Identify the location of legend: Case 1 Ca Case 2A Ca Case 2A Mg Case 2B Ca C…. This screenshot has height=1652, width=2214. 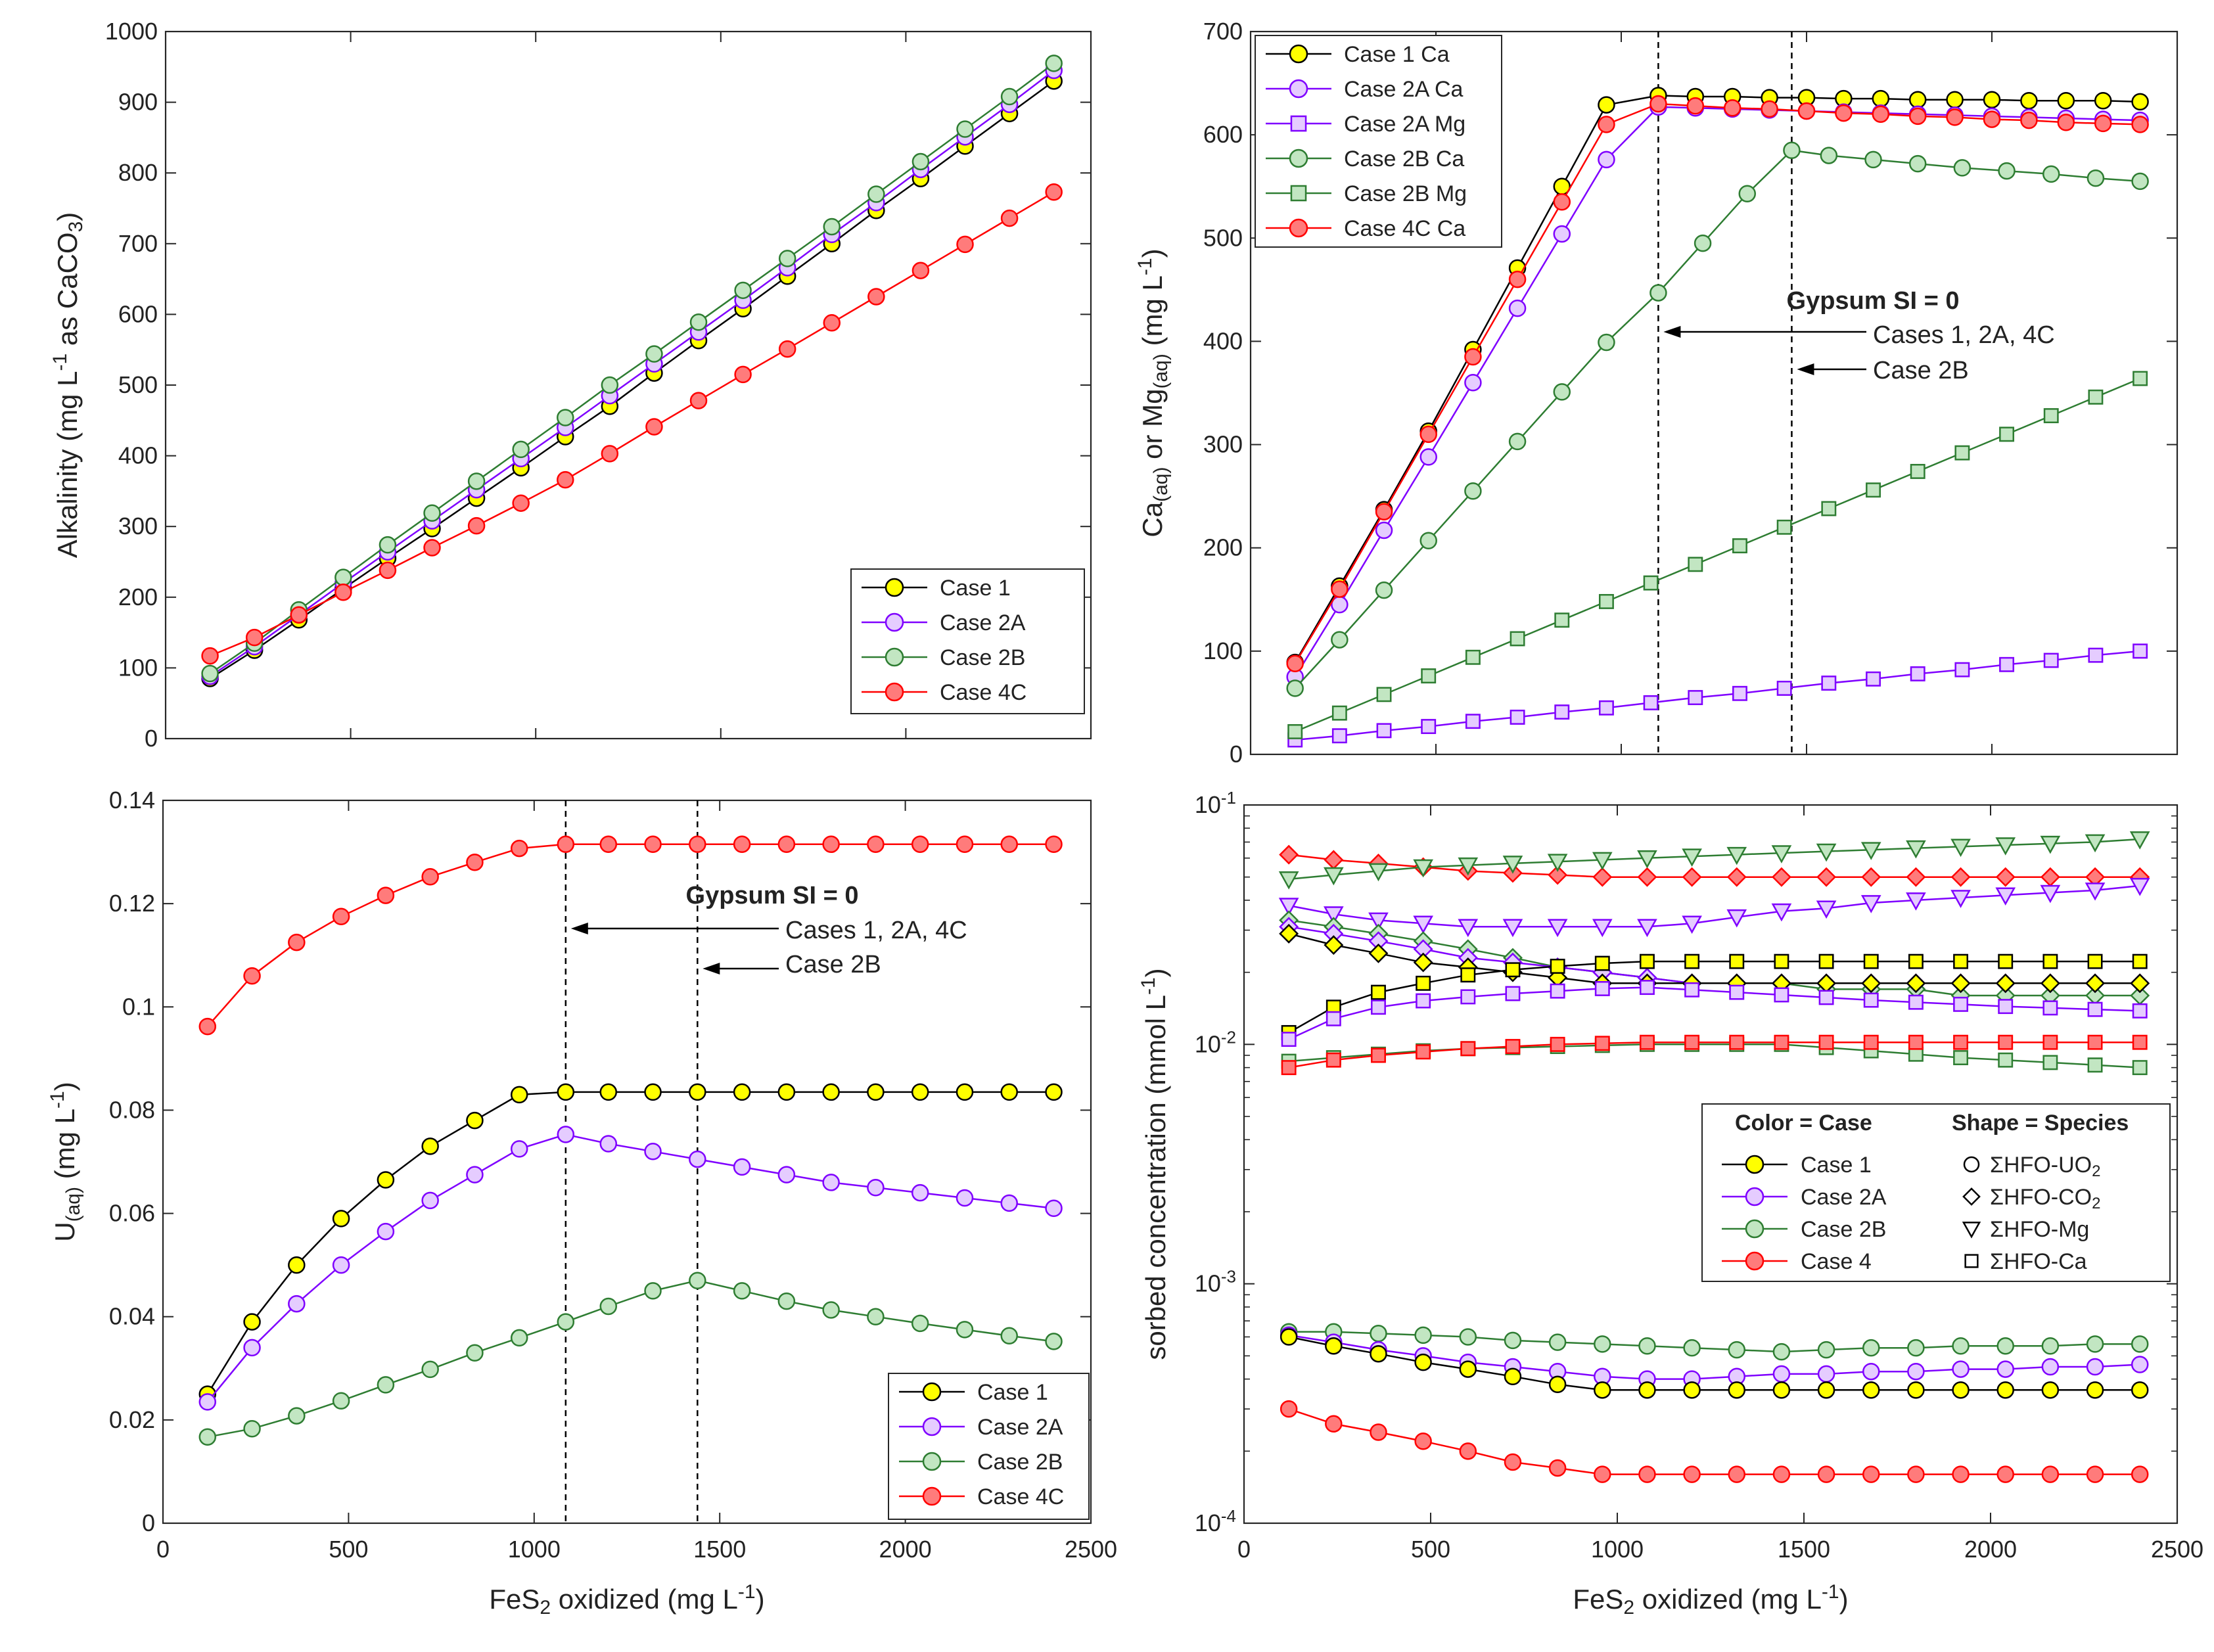
(1378, 141).